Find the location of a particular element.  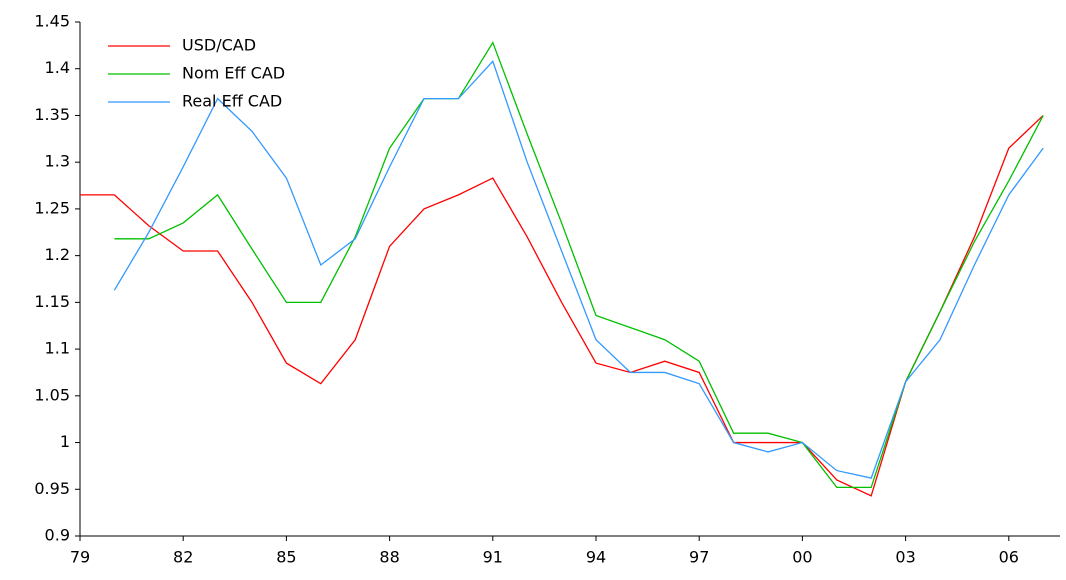

x-tick-label: 94 is located at coordinates (596, 557).